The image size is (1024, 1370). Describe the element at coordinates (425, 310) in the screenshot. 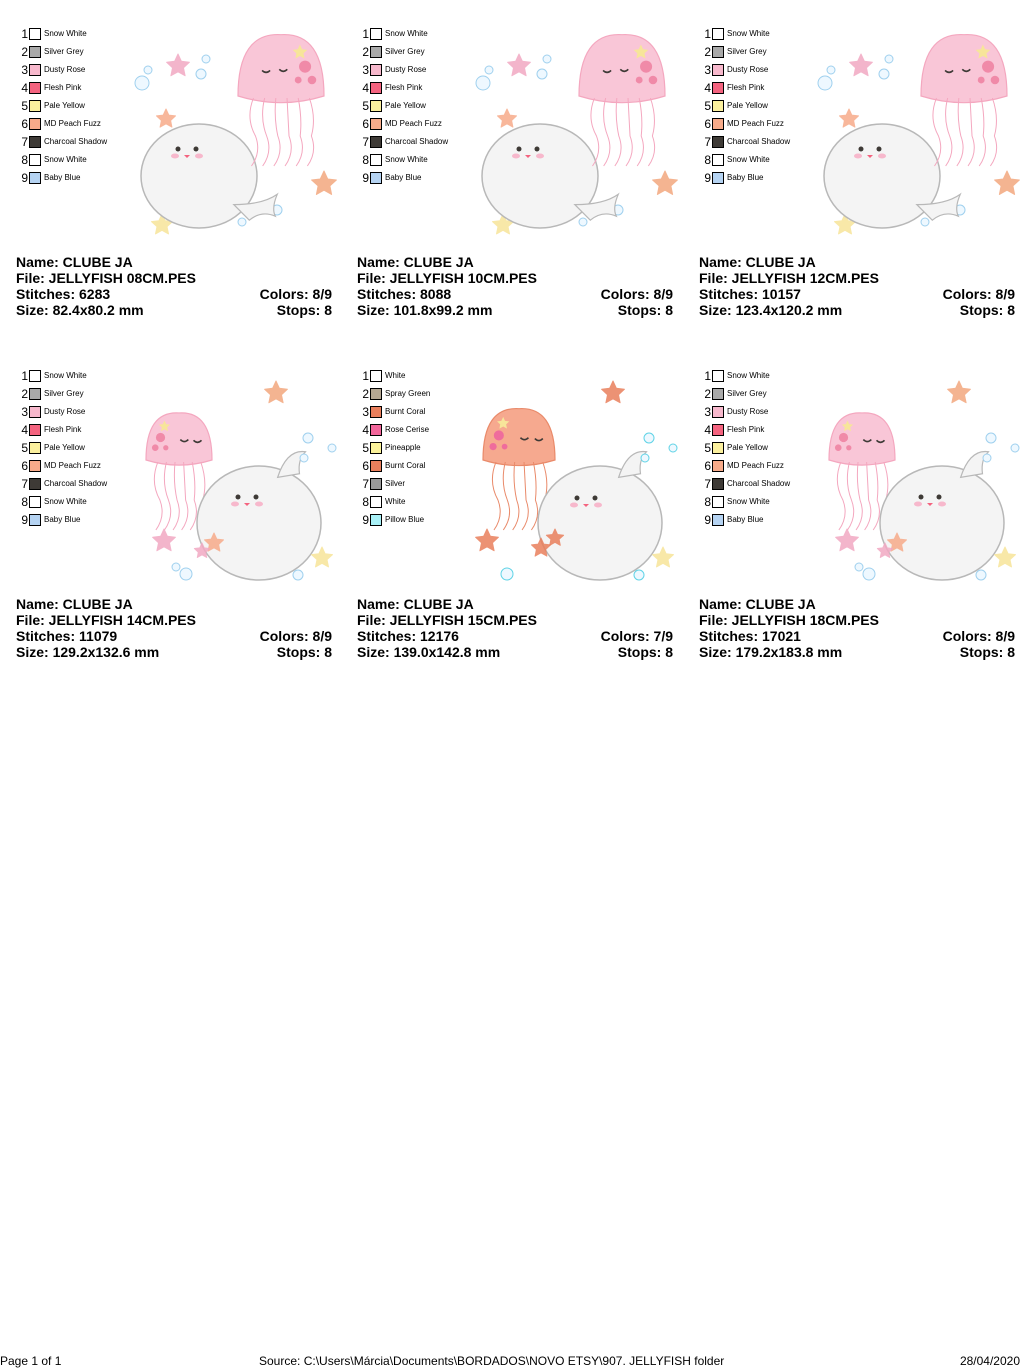

I see `design-size: Size: 101.8x99.2 mm` at that location.